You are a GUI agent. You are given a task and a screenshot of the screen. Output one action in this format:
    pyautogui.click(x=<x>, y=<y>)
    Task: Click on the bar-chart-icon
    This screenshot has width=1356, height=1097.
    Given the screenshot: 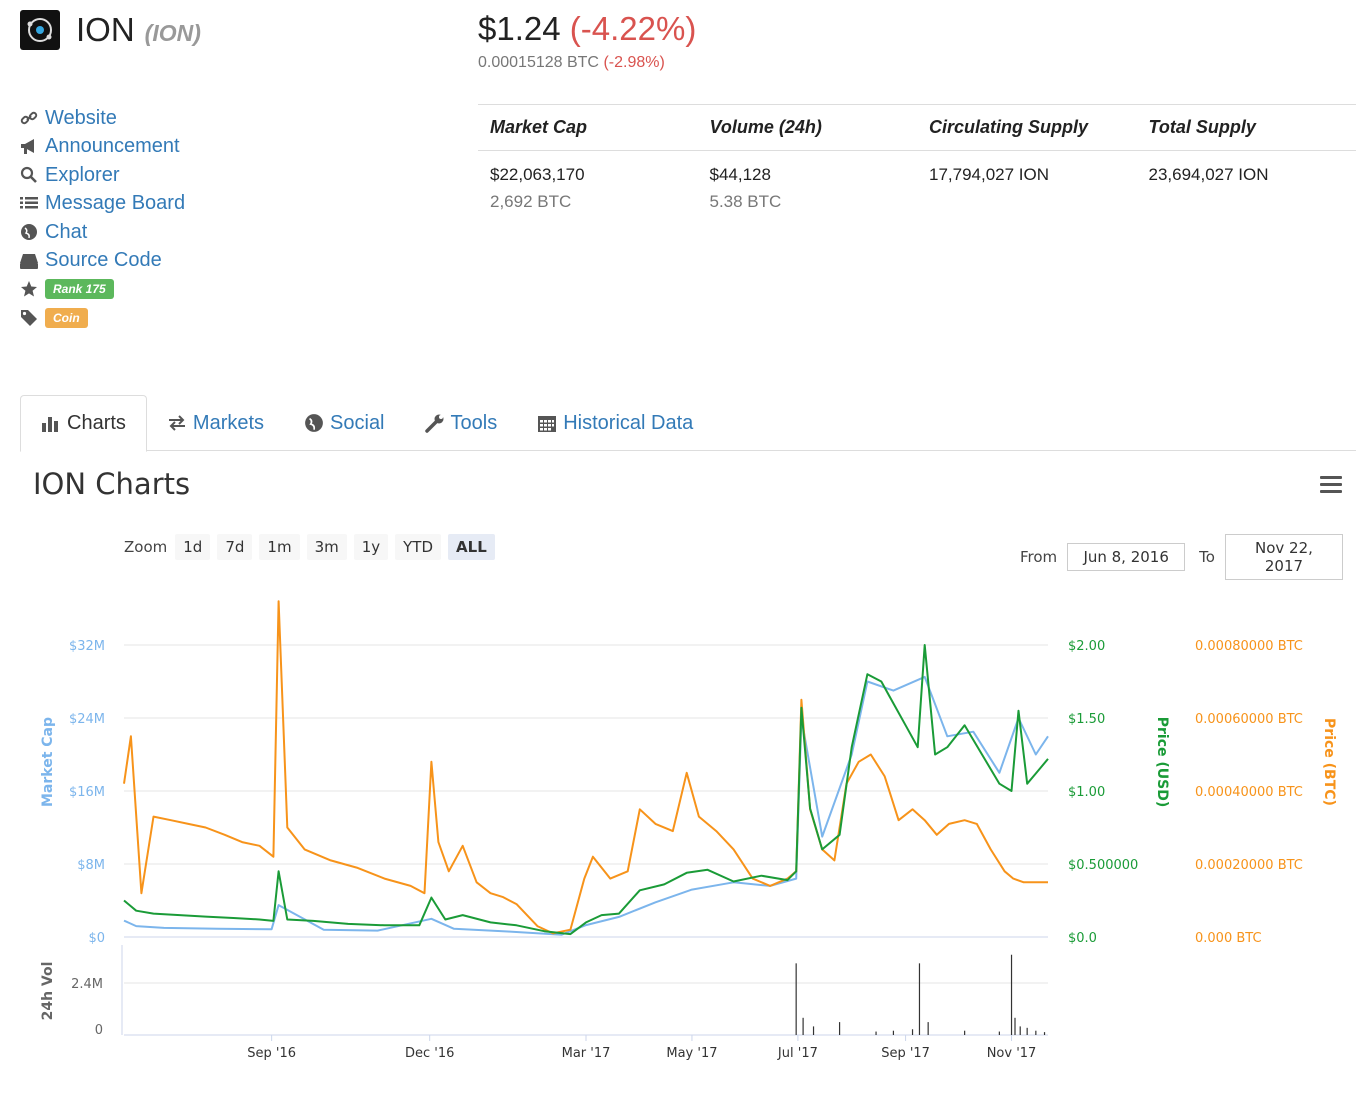 What is the action you would take?
    pyautogui.click(x=51, y=424)
    